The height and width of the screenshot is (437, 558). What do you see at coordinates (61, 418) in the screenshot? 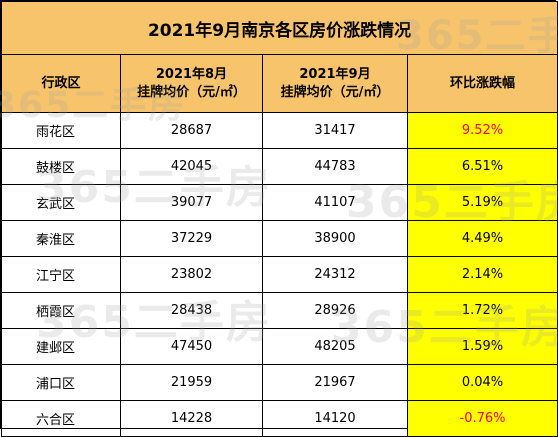
I see `district-cell: 六合区` at bounding box center [61, 418].